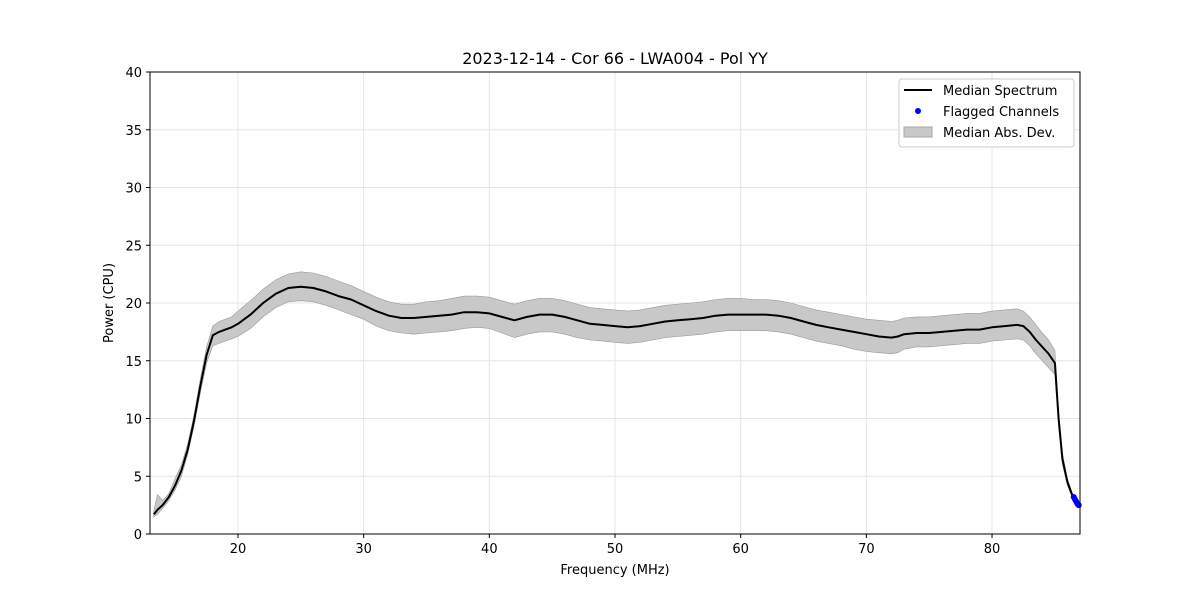 This screenshot has height=600, width=1200. Describe the element at coordinates (133, 304) in the screenshot. I see `y-tick-label: 20` at that location.